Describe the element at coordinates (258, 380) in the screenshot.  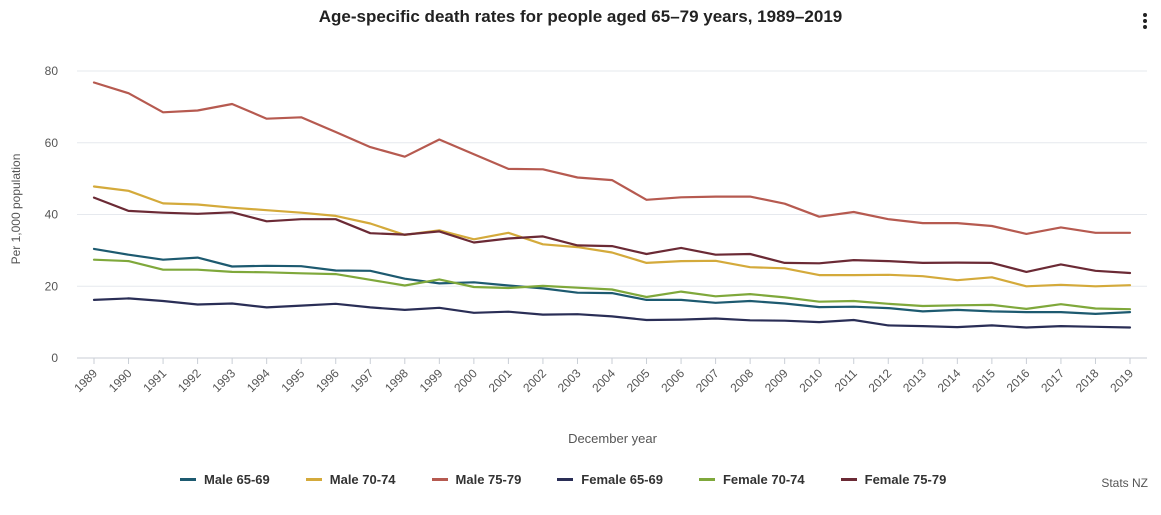
I see `x-tick-label: 1994` at that location.